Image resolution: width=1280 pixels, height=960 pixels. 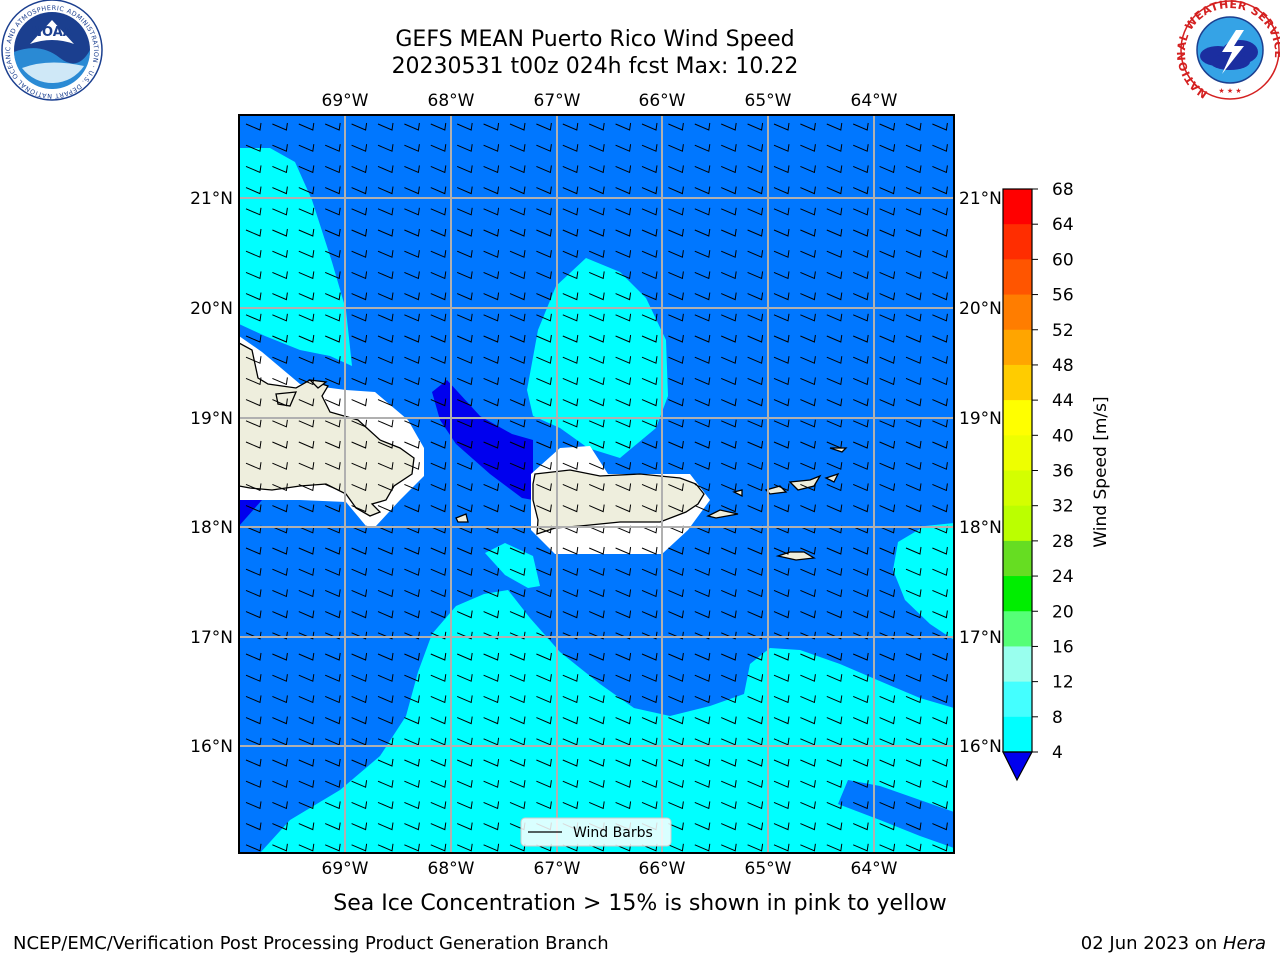 What do you see at coordinates (1063, 612) in the screenshot?
I see `colorbar-tick-label: 20` at bounding box center [1063, 612].